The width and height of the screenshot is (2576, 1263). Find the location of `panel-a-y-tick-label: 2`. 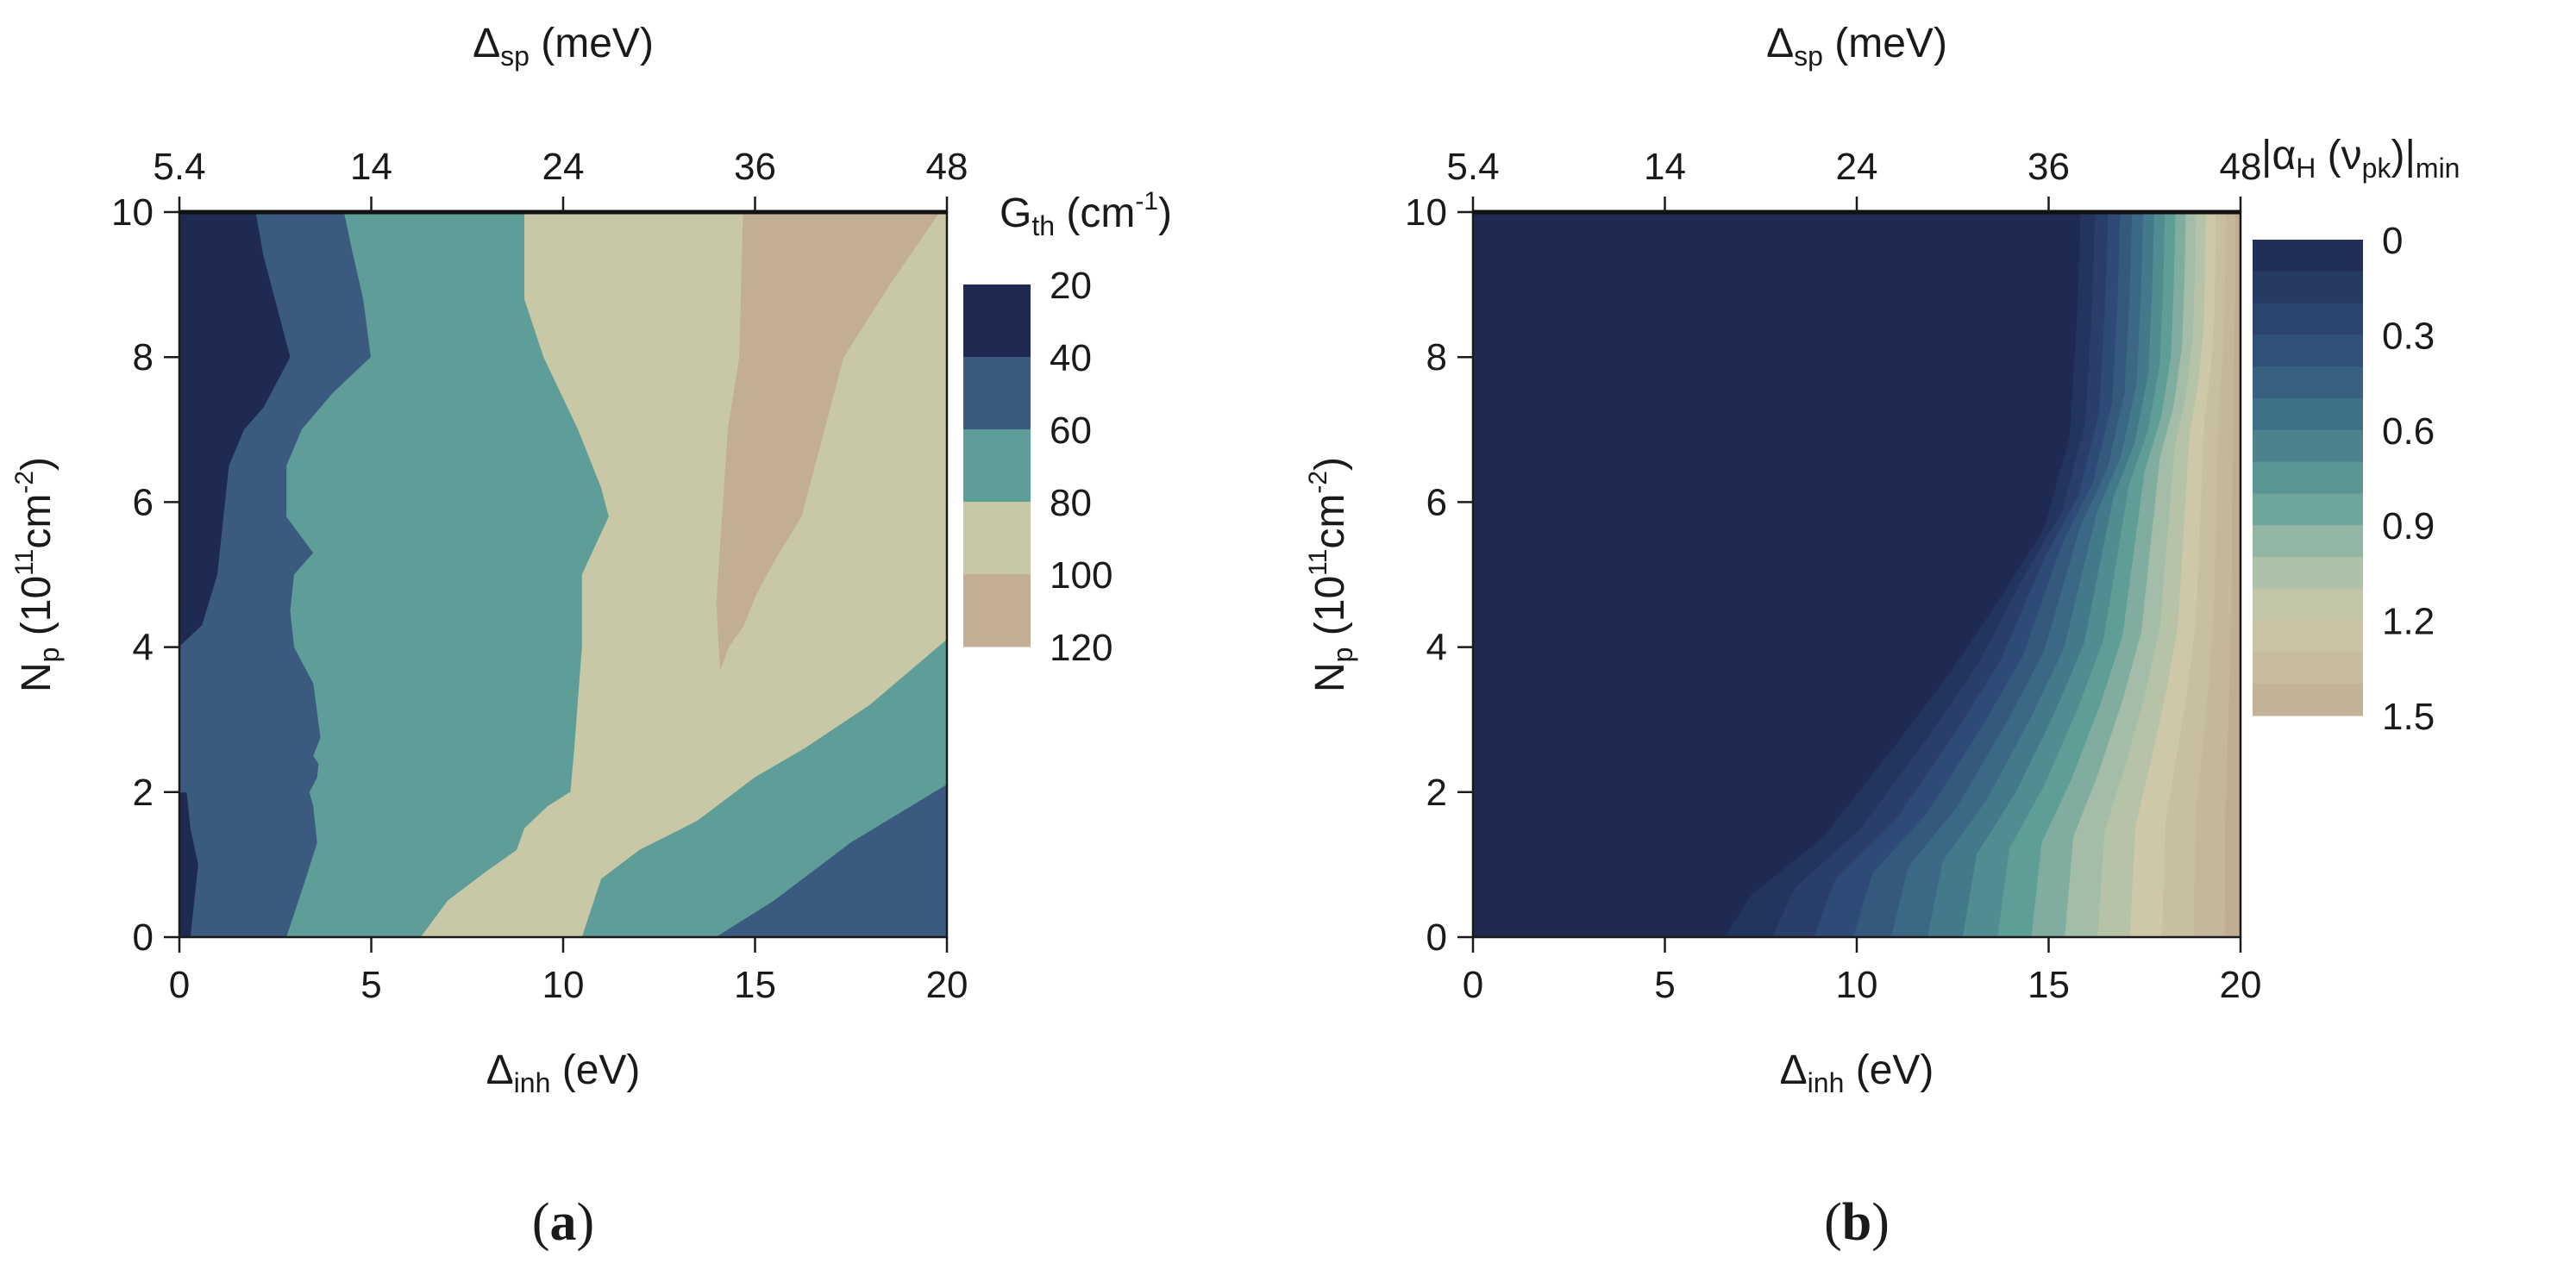

panel-a-y-tick-label: 2 is located at coordinates (143, 793).